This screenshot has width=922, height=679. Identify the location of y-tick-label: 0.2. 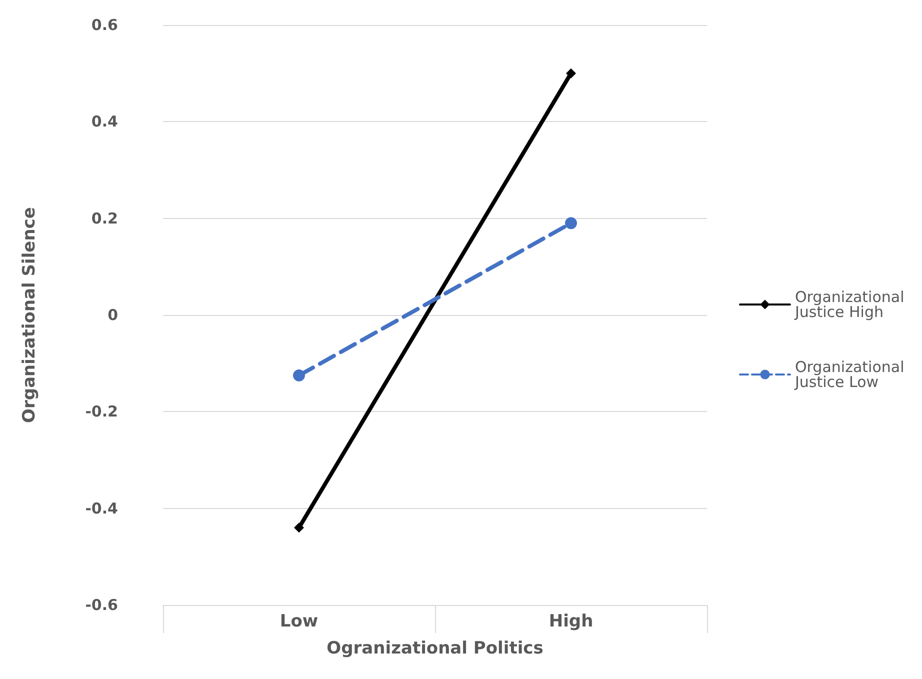
(104, 218).